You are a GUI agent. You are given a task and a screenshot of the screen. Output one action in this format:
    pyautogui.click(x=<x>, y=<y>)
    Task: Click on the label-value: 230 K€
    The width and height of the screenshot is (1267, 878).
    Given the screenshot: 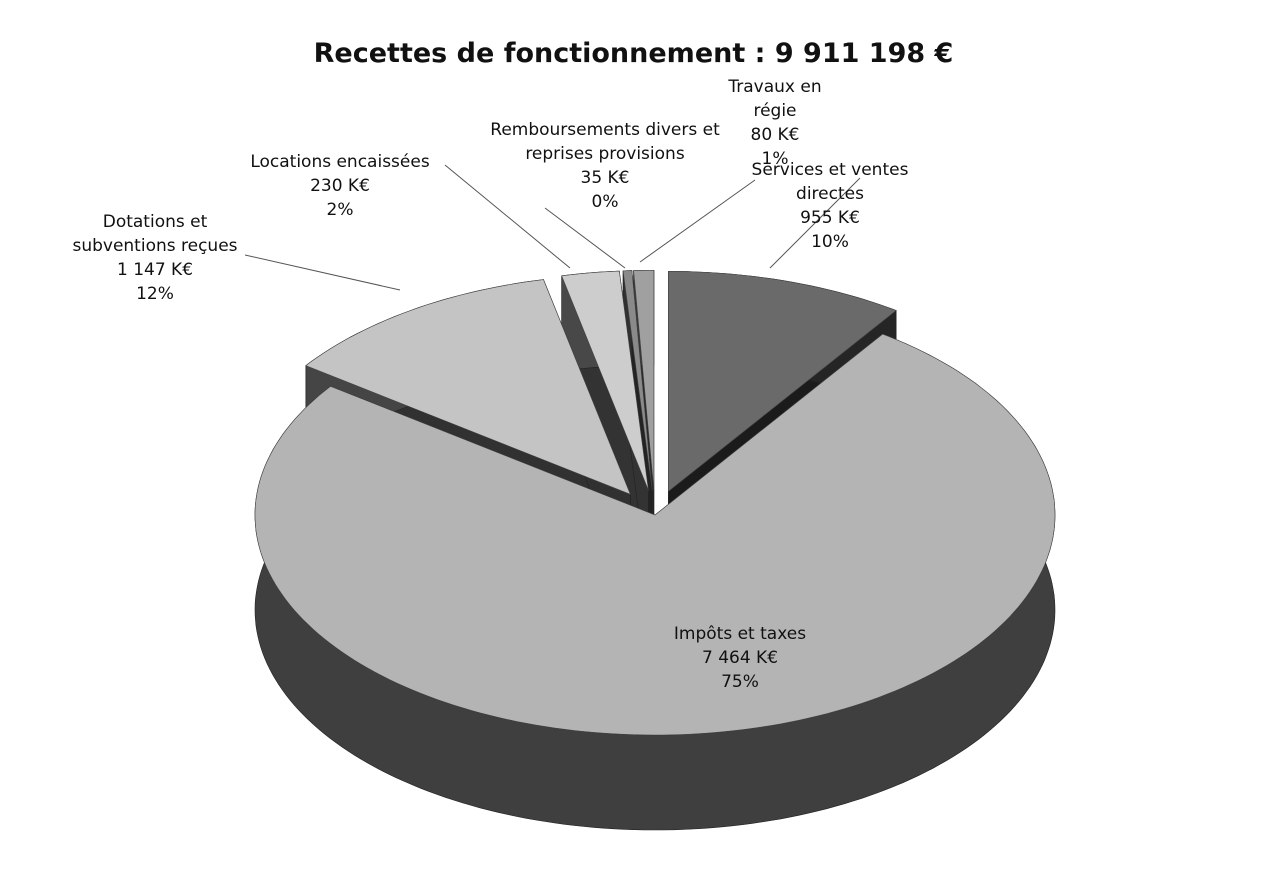 What is the action you would take?
    pyautogui.click(x=340, y=186)
    